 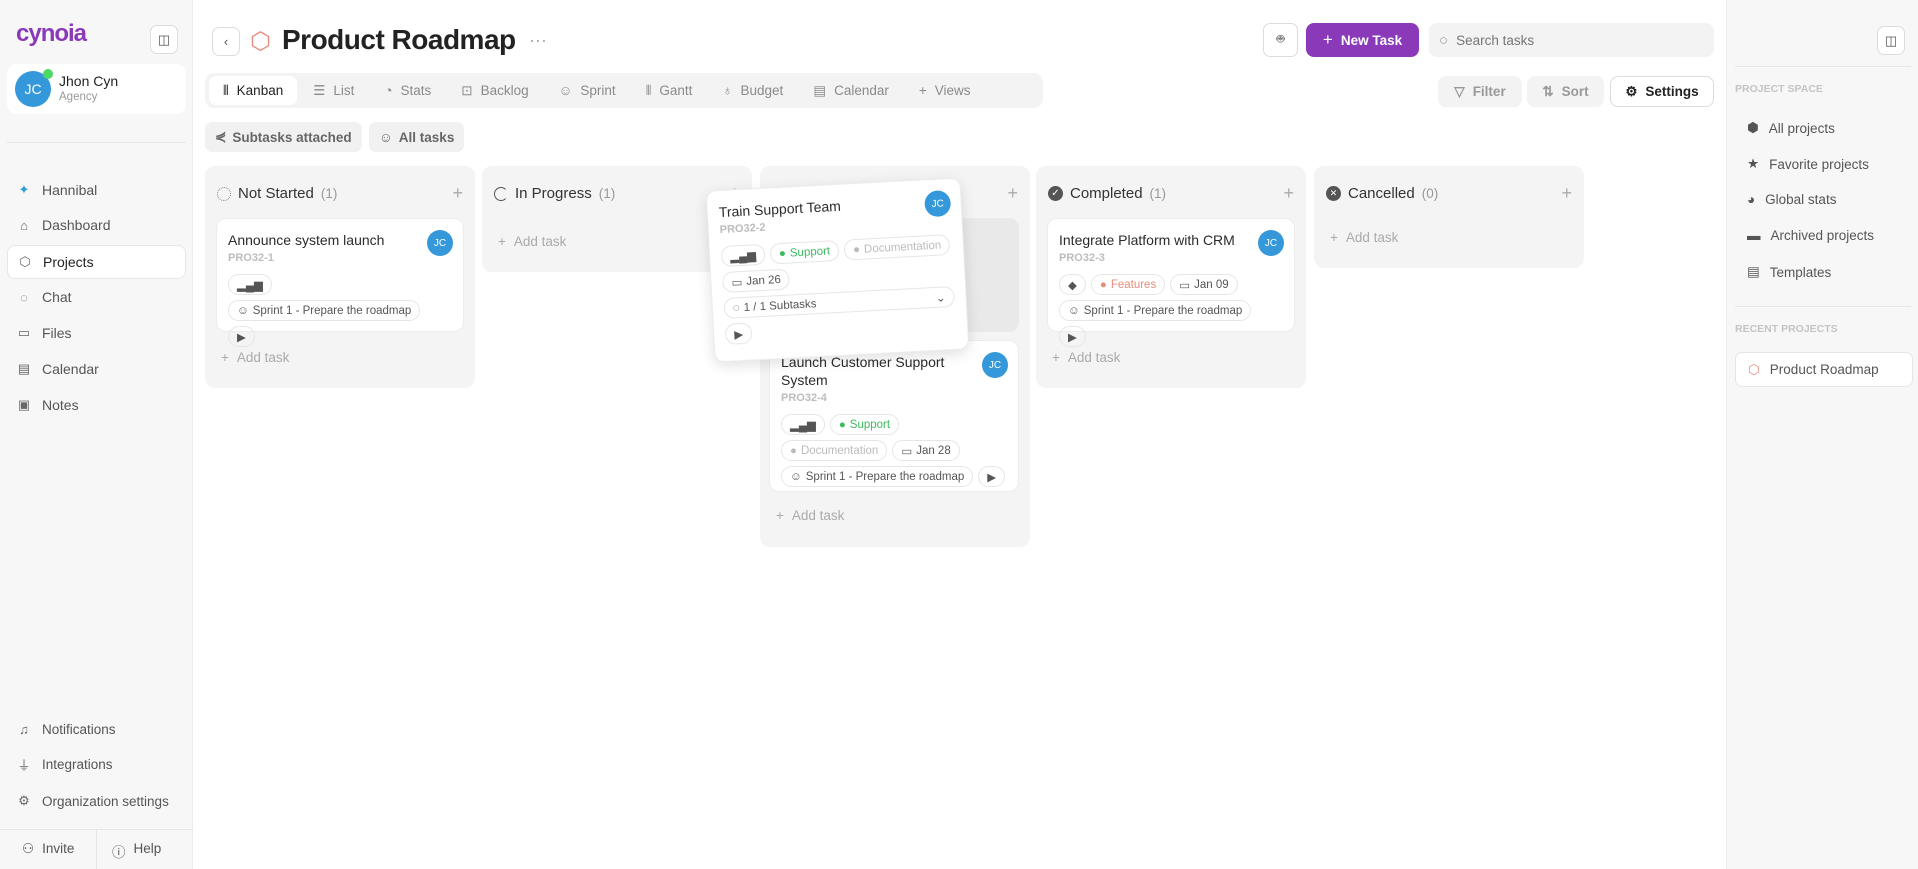 I want to click on invite-button: ⚇ Invite, so click(x=48, y=849).